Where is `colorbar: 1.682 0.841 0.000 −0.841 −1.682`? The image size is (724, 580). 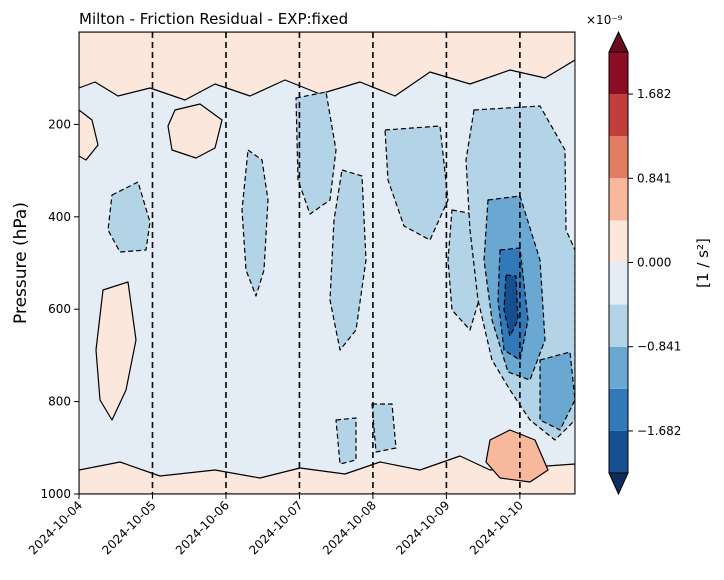 colorbar: 1.682 0.841 0.000 −0.841 −1.682 is located at coordinates (644, 263).